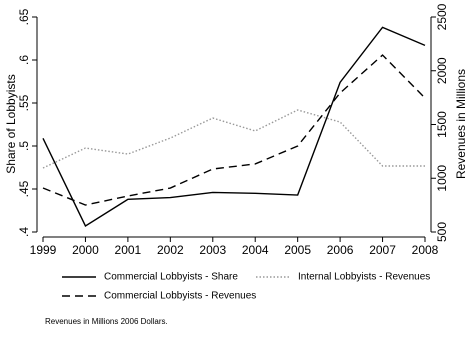 Image resolution: width=474 pixels, height=344 pixels. Describe the element at coordinates (180, 296) in the screenshot. I see `legend-label: Commercial Lobbyists - Revenues` at that location.